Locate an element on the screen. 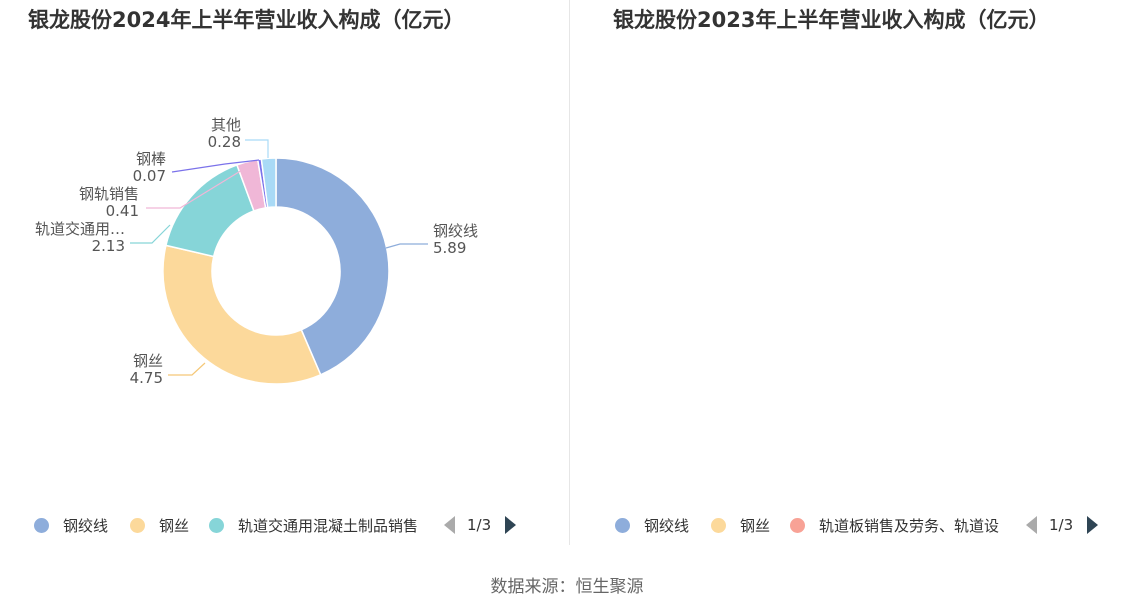 This screenshot has width=1134, height=612. legend: 钢绞线 钢丝 轨道交通用混凝土制品销售 is located at coordinates (283, 525).